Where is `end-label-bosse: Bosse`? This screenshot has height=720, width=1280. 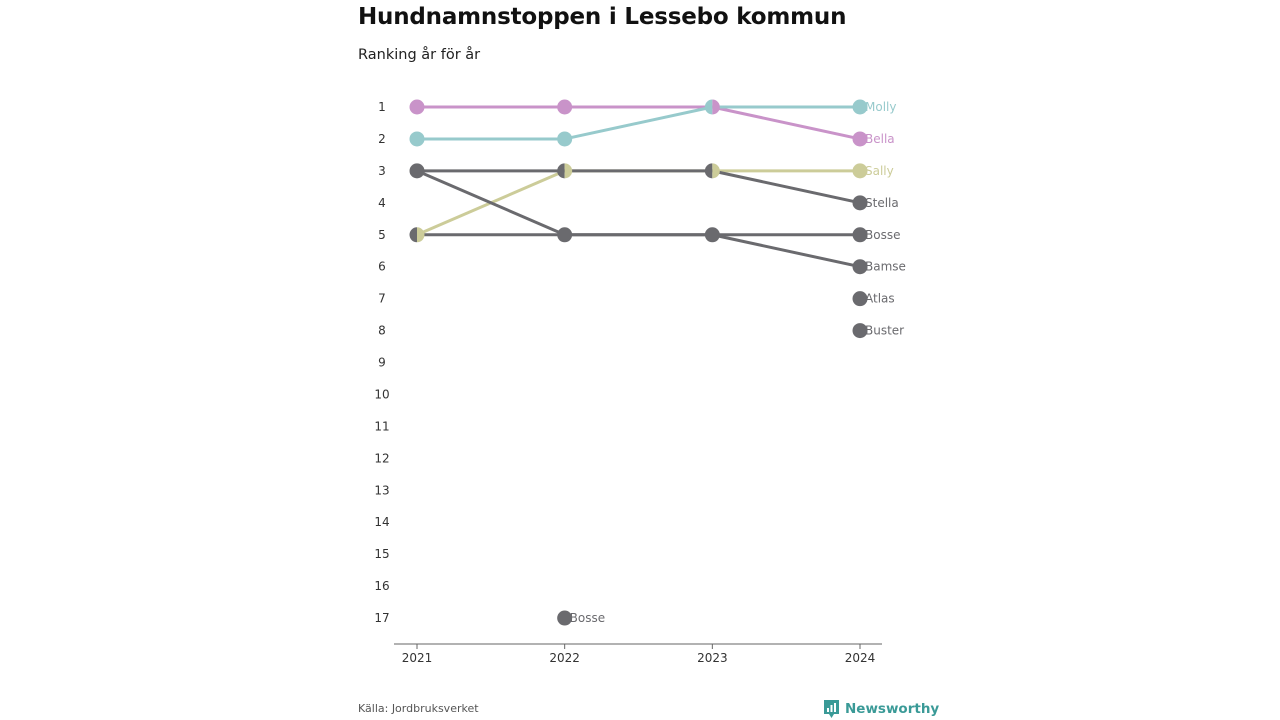
end-label-bosse: Bosse is located at coordinates (882, 235).